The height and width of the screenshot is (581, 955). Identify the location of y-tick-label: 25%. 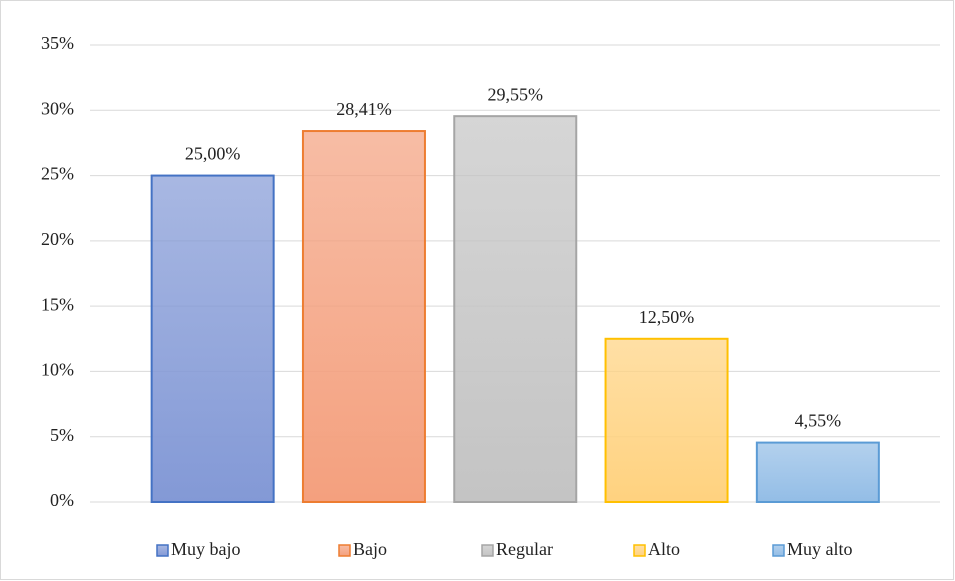
(57, 174).